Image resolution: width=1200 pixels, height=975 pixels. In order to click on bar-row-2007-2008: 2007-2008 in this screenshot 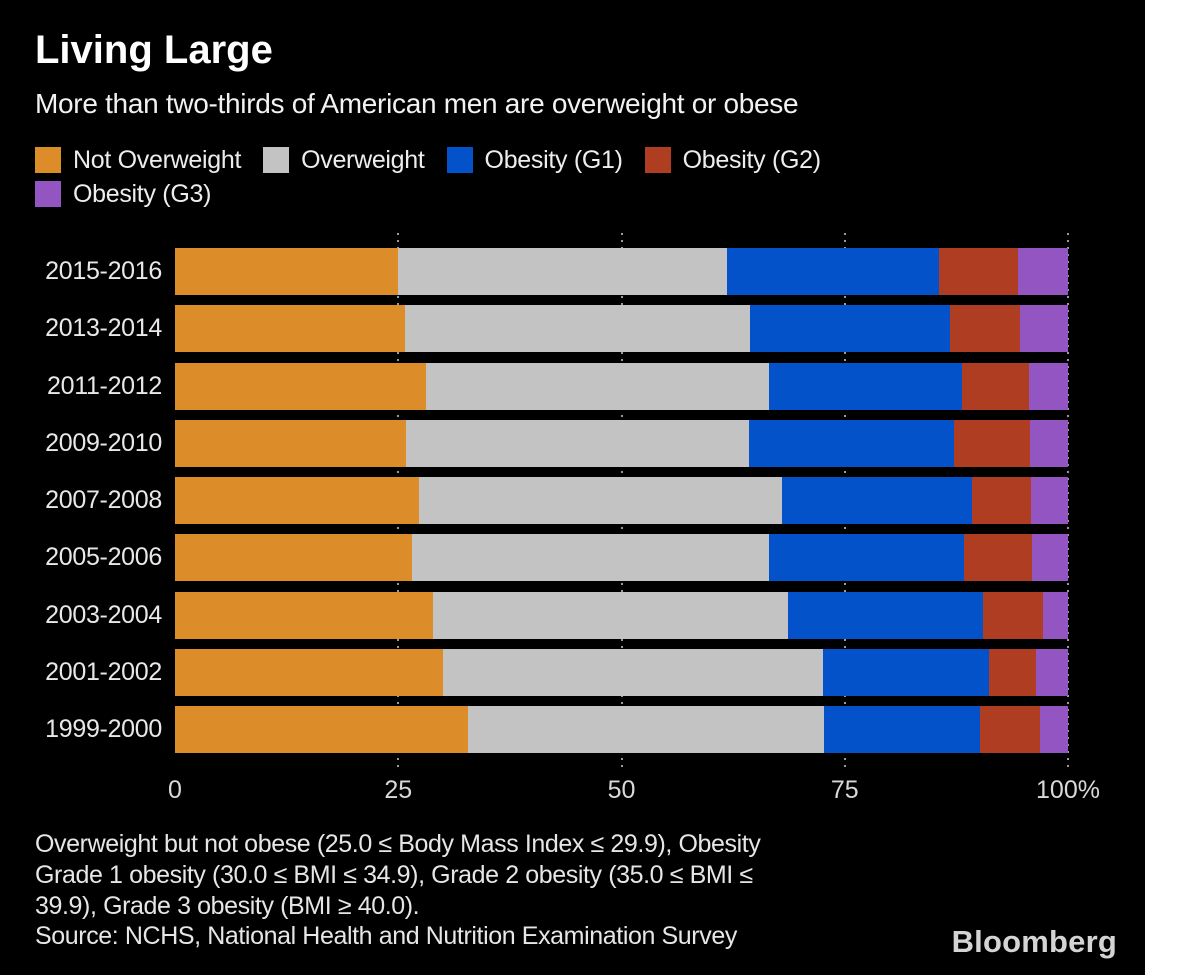, I will do `click(572, 500)`.